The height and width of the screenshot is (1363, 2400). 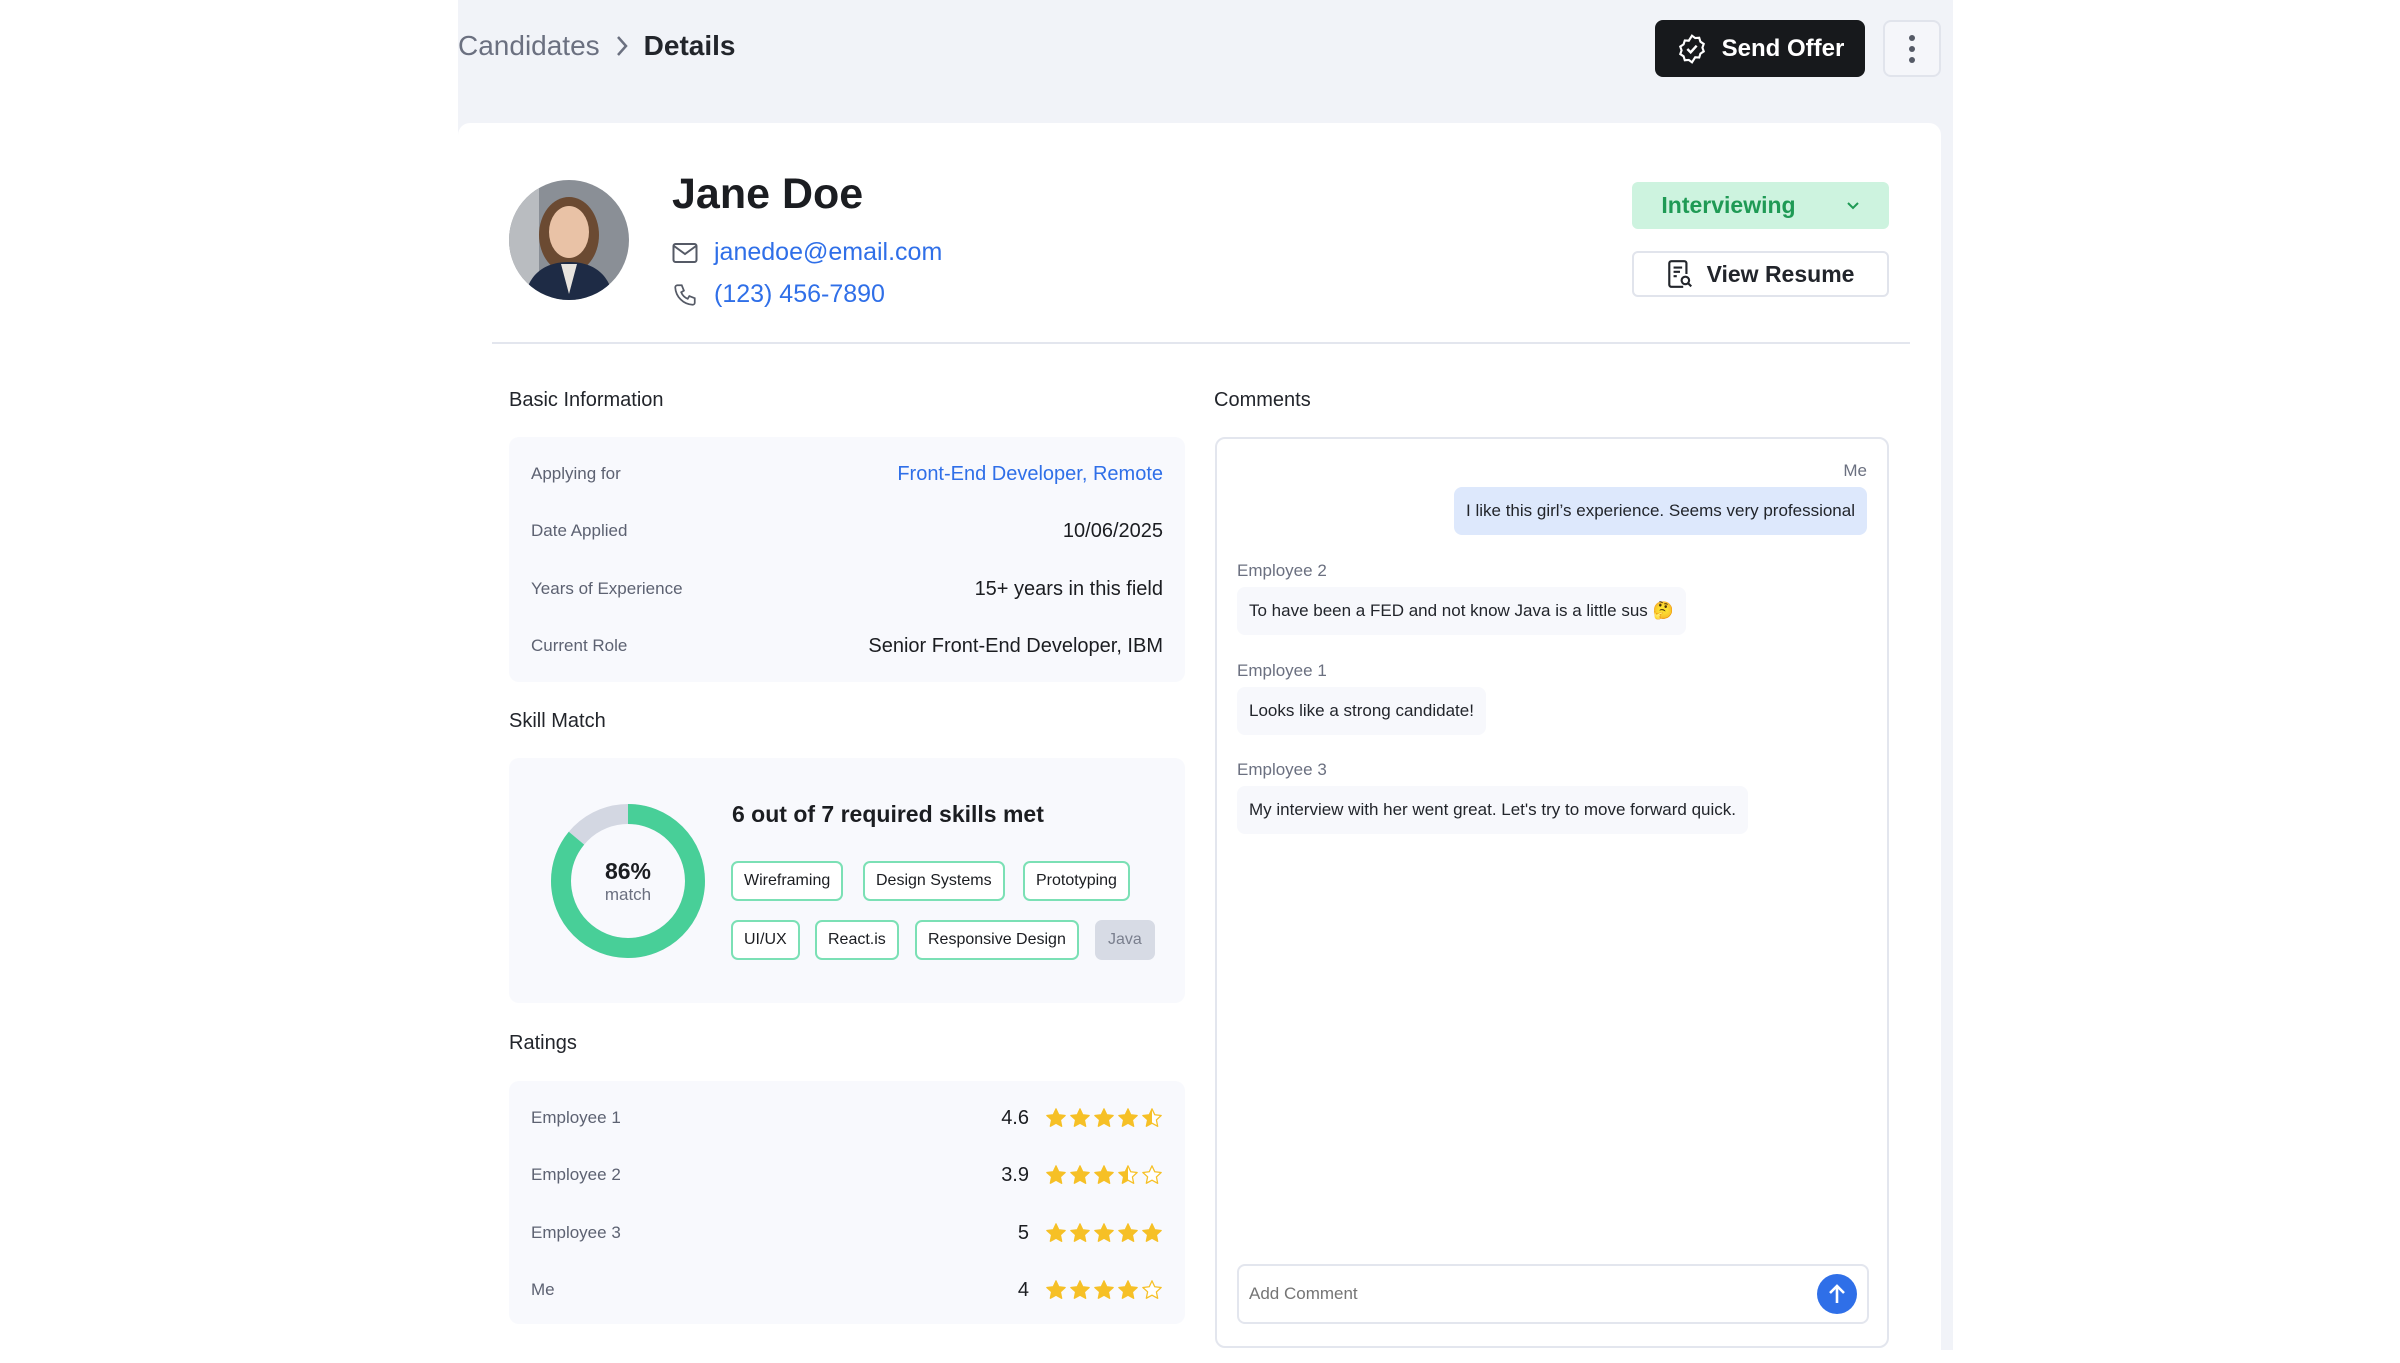 I want to click on phone-link: (123) 456-7890, so click(x=799, y=294).